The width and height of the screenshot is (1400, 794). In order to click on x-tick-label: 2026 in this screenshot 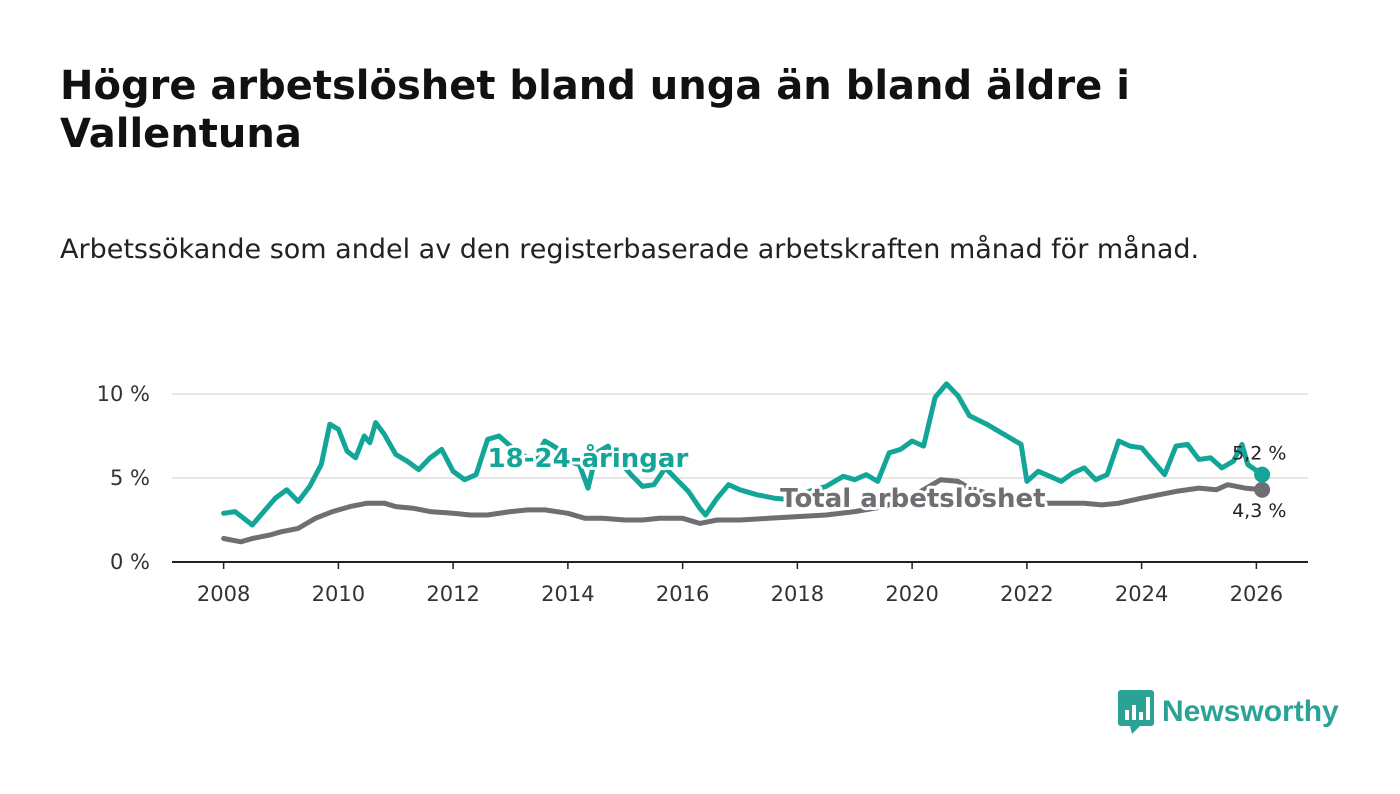, I will do `click(1256, 594)`.